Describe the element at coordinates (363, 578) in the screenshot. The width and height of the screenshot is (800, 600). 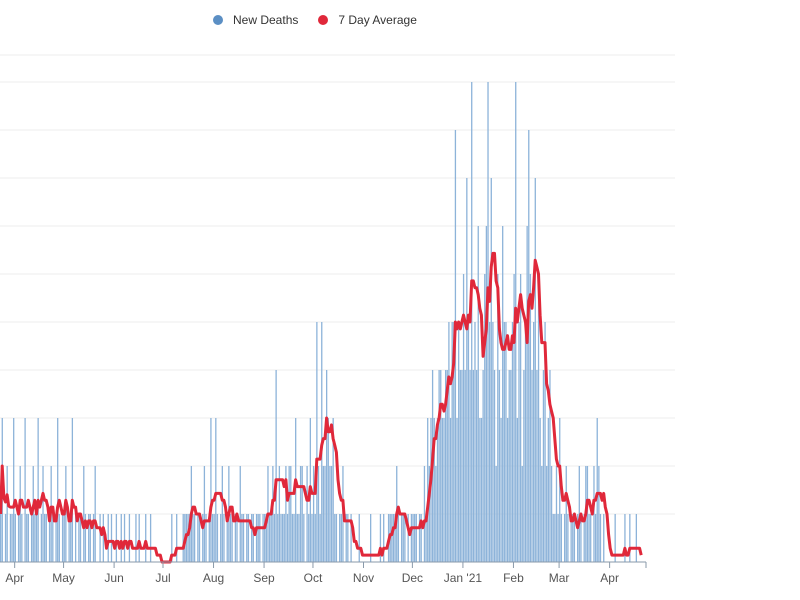
I see `x-tick-label: Nov` at that location.